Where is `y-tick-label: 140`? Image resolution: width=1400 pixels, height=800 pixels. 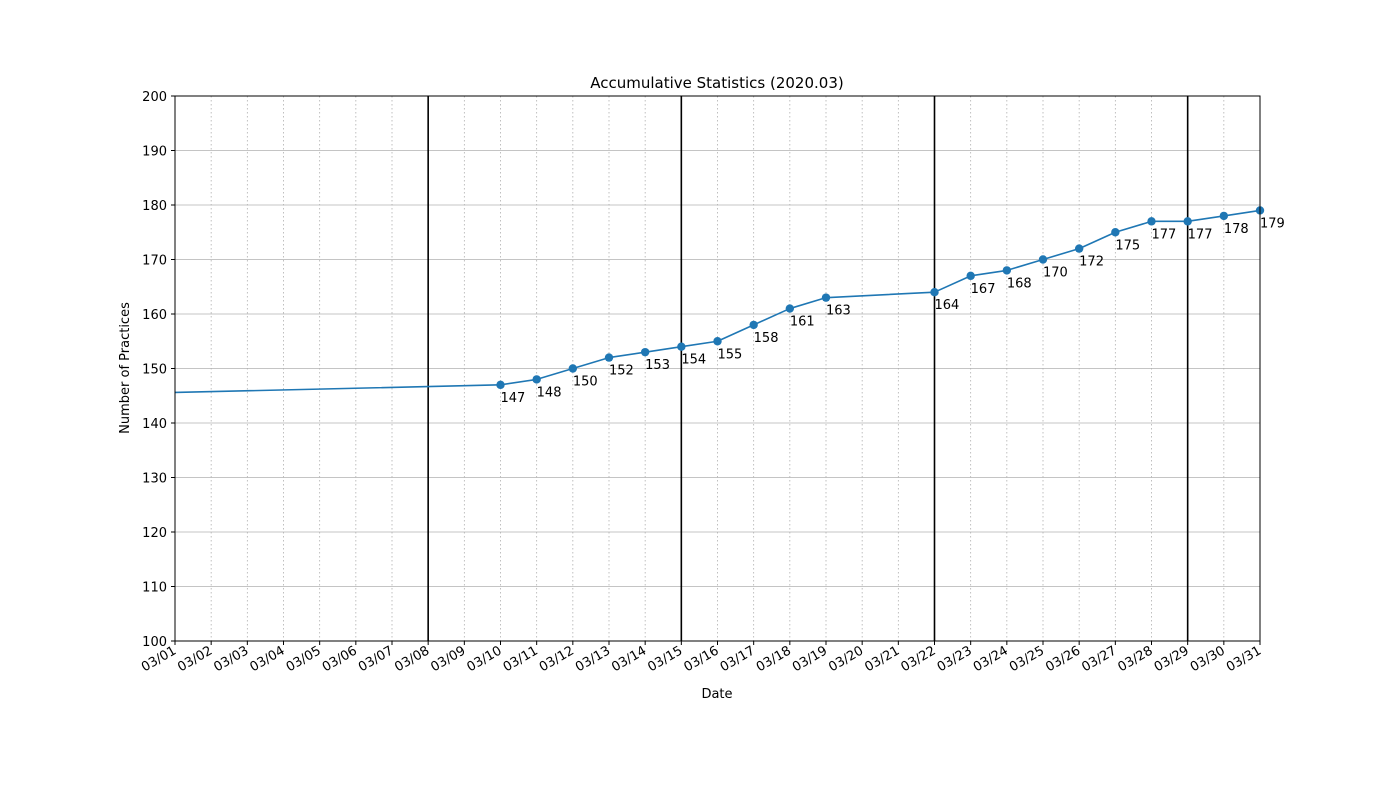 y-tick-label: 140 is located at coordinates (154, 424).